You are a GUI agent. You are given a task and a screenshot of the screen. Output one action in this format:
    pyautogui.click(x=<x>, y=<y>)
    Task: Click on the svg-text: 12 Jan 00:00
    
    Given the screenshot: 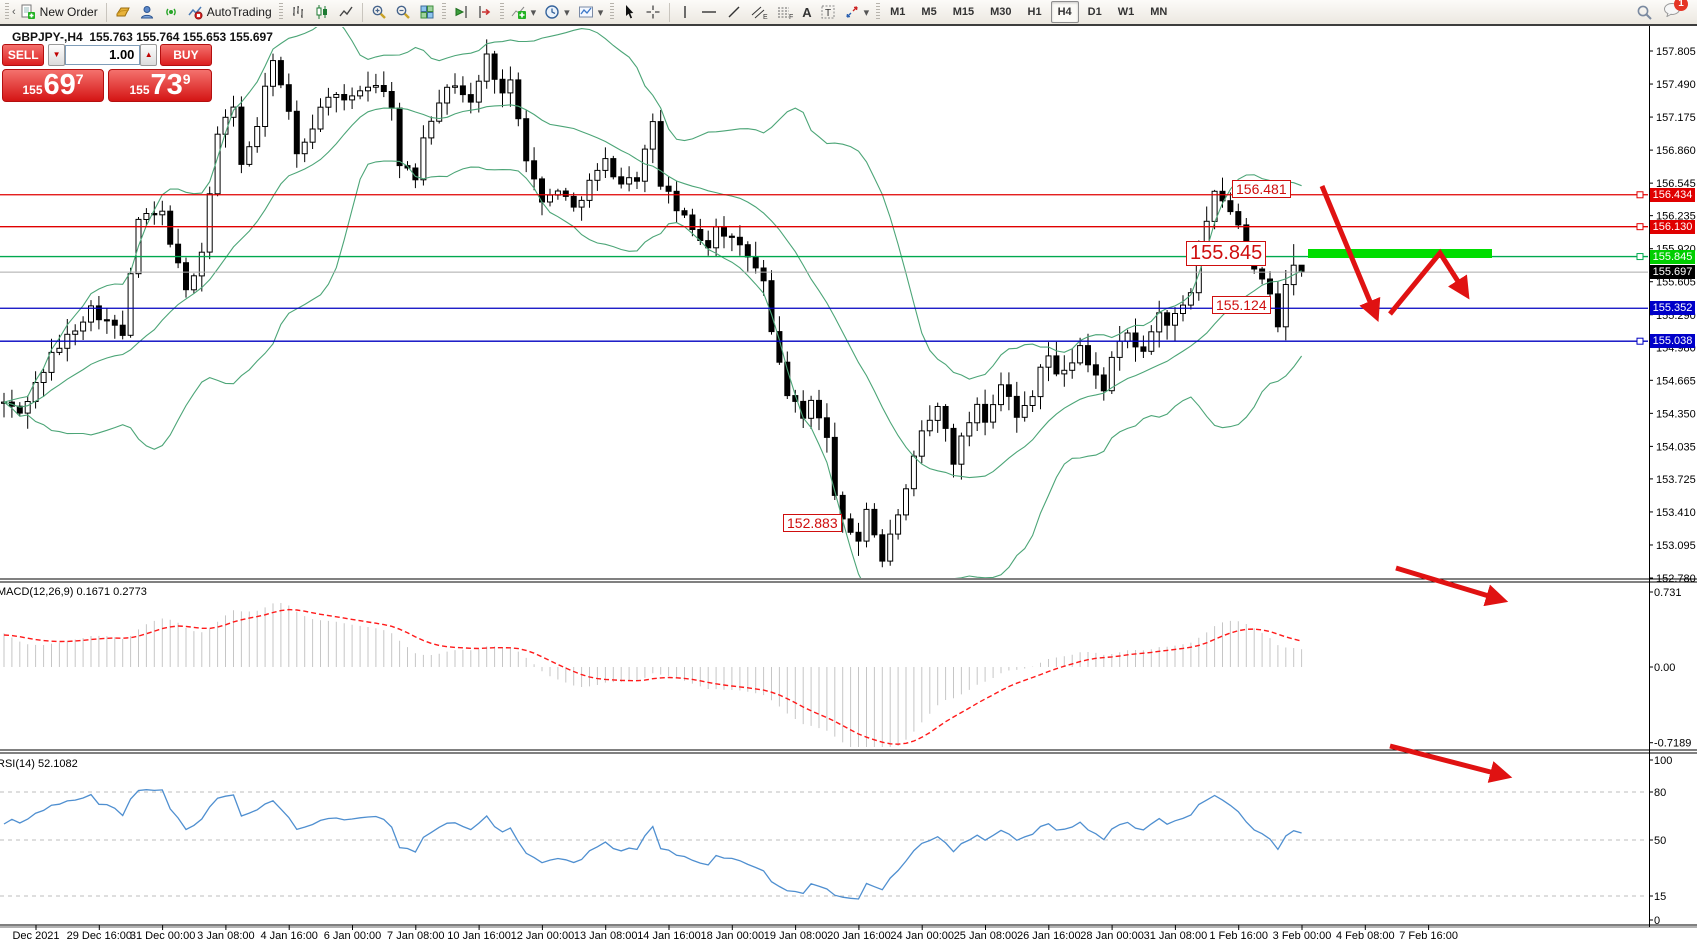 What is the action you would take?
    pyautogui.click(x=543, y=936)
    